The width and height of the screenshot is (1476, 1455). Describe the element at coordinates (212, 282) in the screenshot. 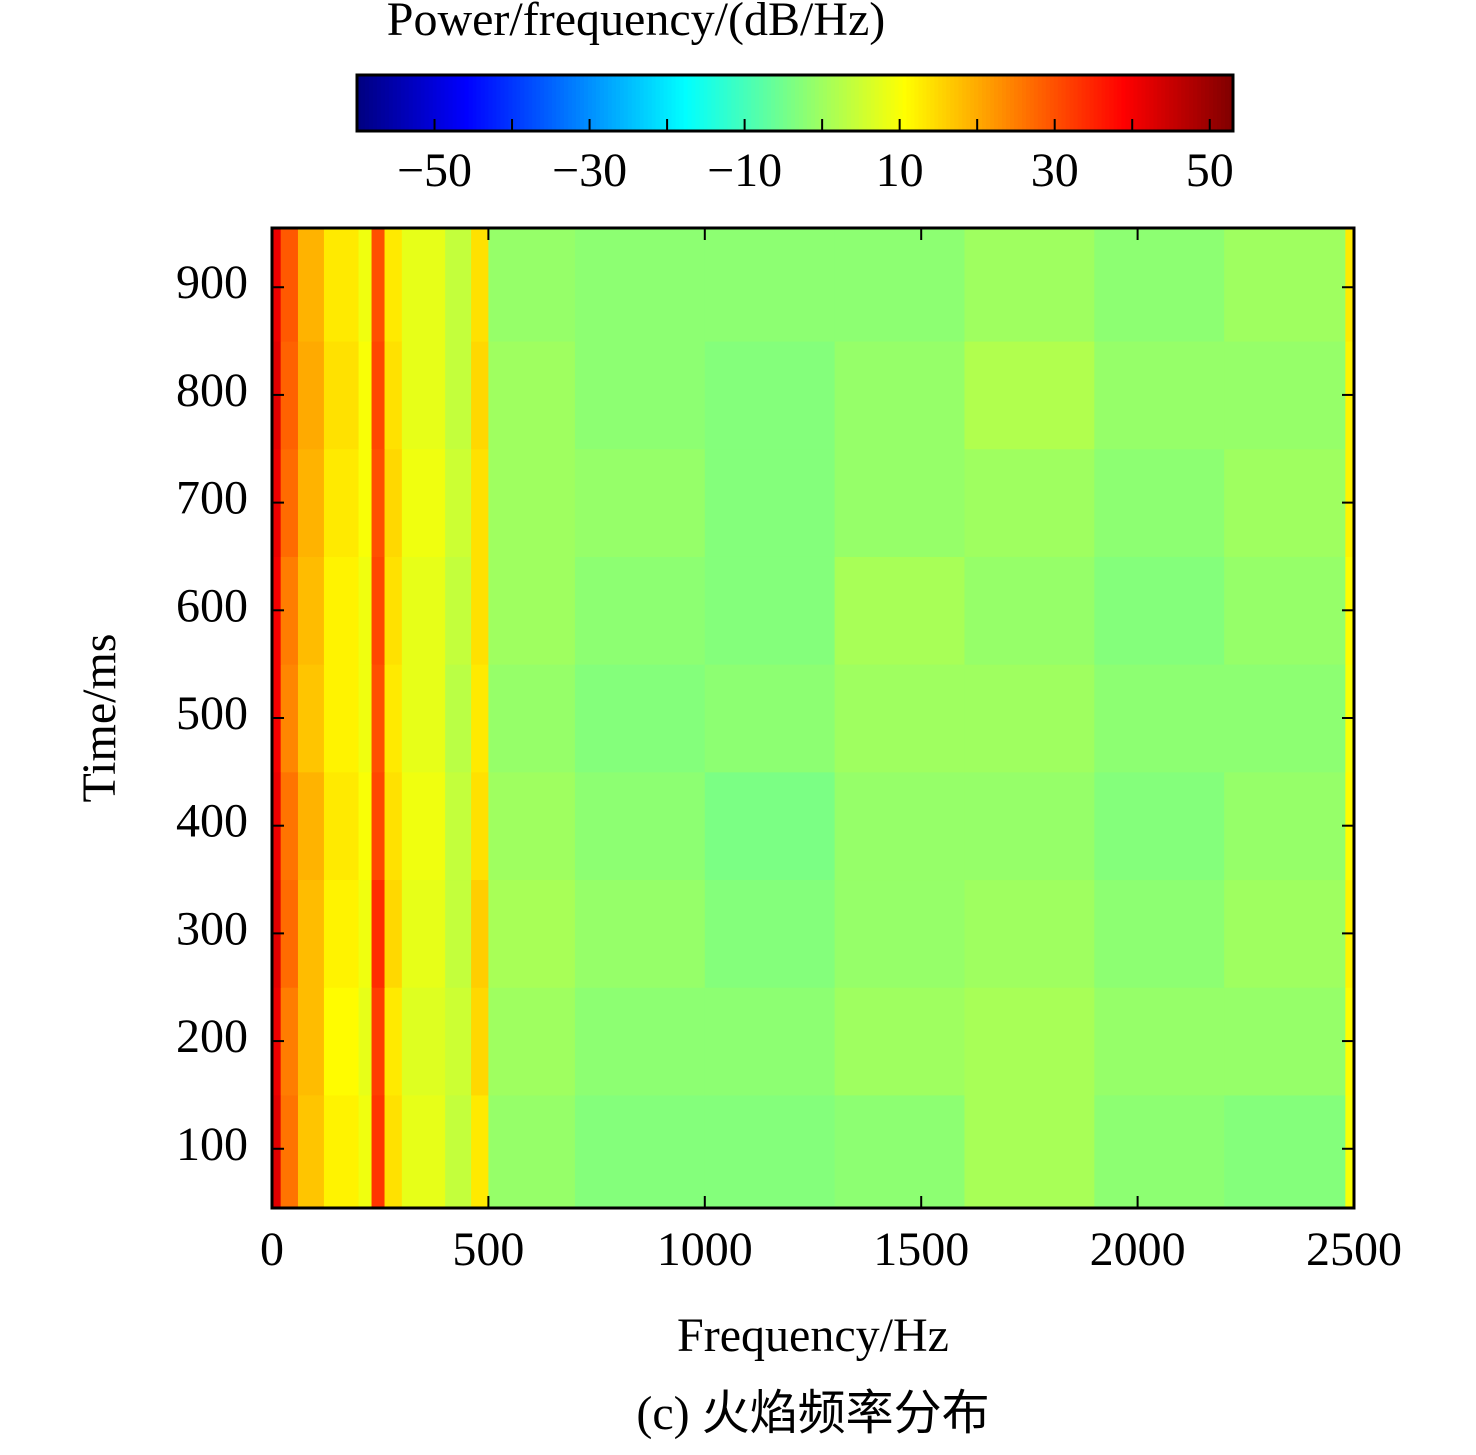

I see `y-tick-label: 900` at that location.